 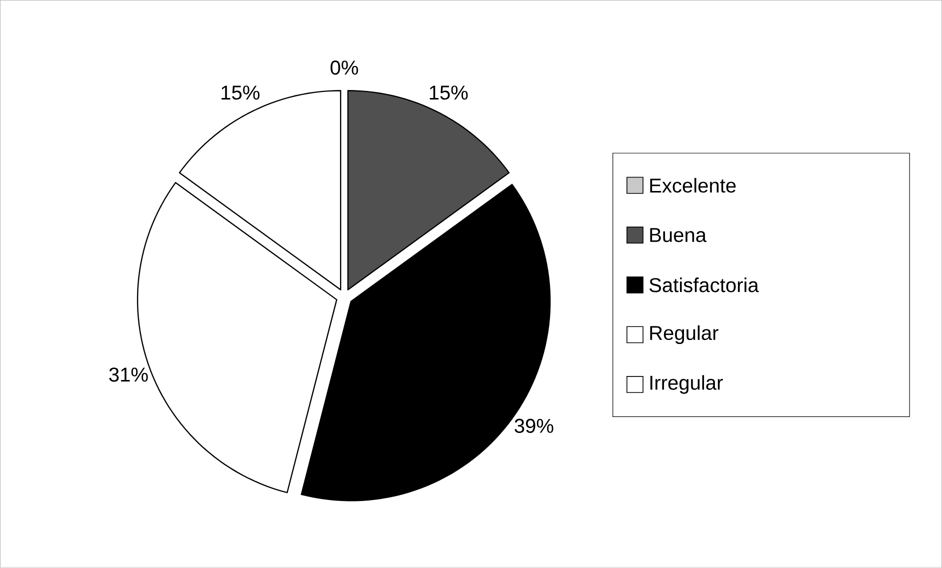 What do you see at coordinates (128, 375) in the screenshot?
I see `data-label: 31%` at bounding box center [128, 375].